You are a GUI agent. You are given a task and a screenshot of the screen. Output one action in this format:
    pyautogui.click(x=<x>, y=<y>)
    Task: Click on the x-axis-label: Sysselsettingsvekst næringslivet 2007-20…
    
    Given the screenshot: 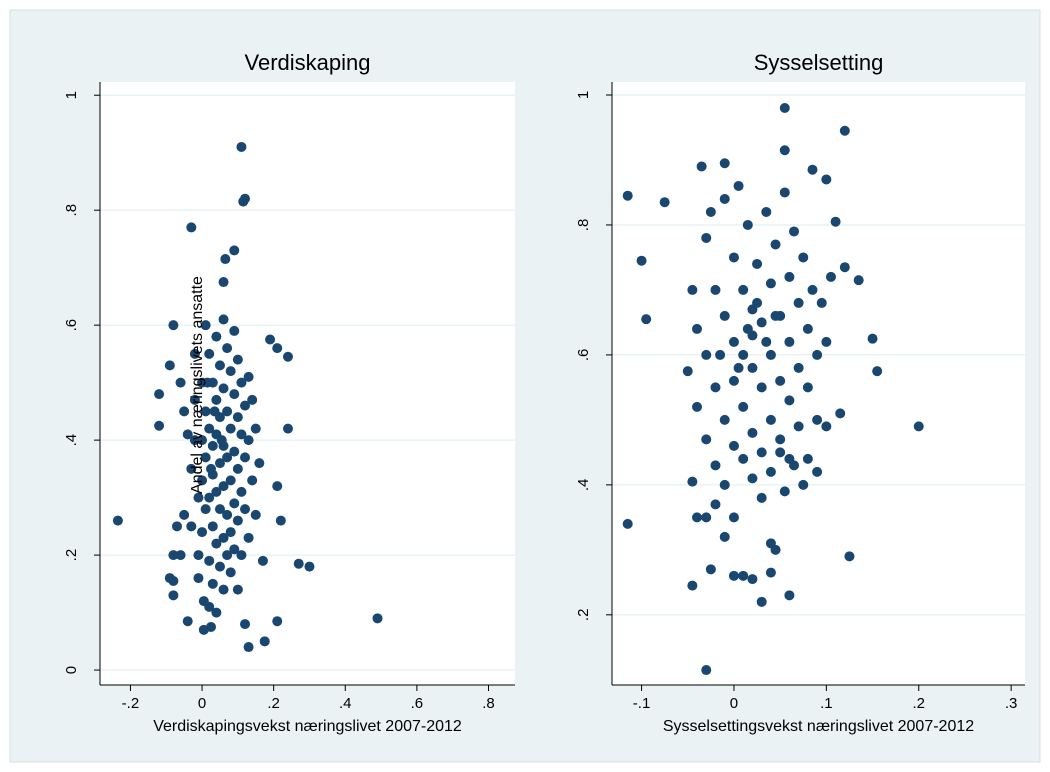 What is the action you would take?
    pyautogui.click(x=818, y=726)
    